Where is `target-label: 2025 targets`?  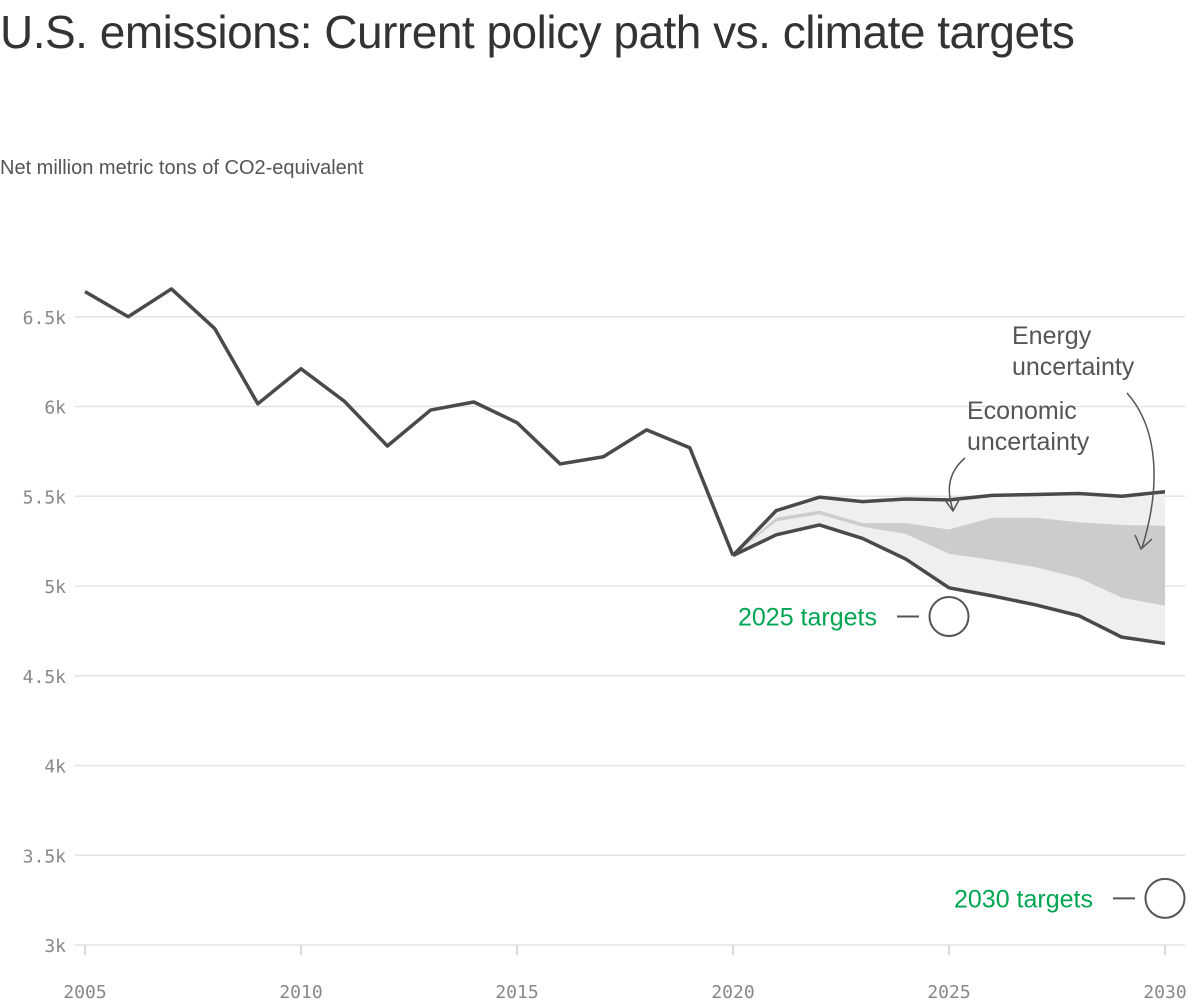 target-label: 2025 targets is located at coordinates (807, 618).